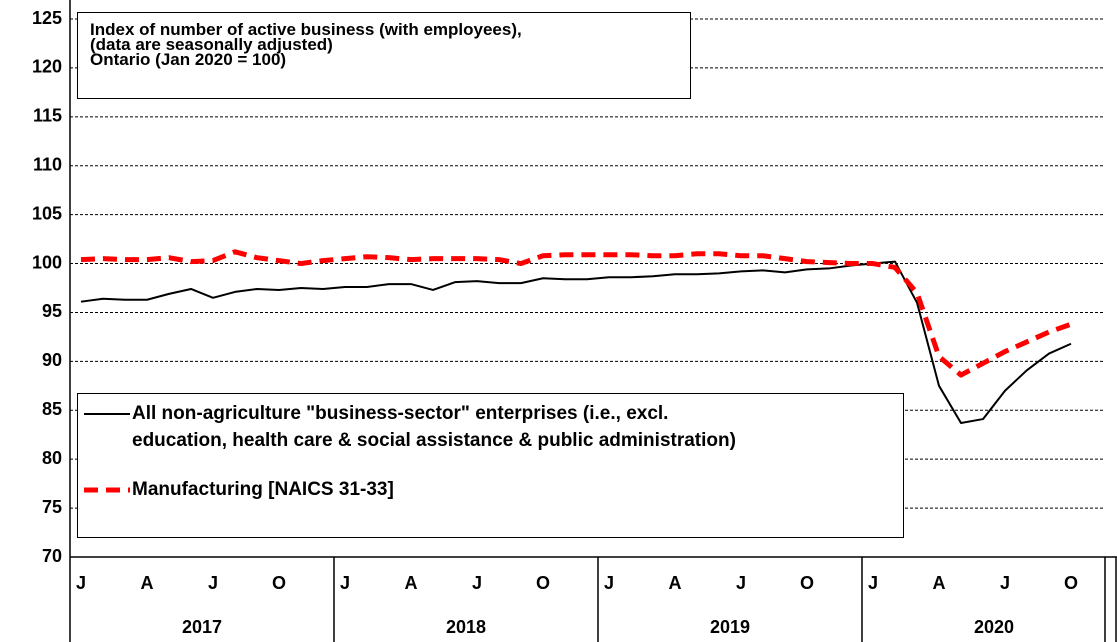  Describe the element at coordinates (52, 311) in the screenshot. I see `y-tick-label: 95` at that location.